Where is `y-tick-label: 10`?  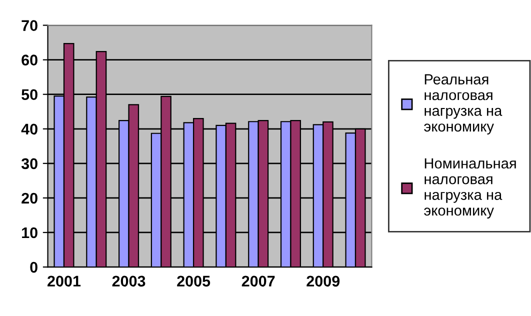 y-tick-label: 10 is located at coordinates (30, 232).